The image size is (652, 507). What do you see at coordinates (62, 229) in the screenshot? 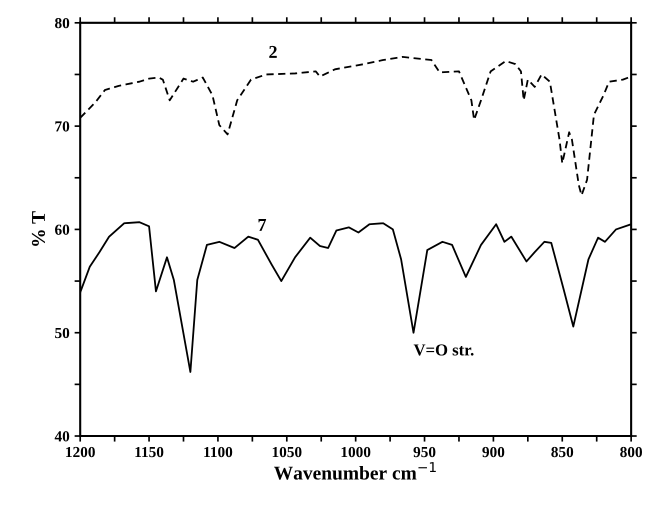
I see `y-tick-label: 60` at bounding box center [62, 229].